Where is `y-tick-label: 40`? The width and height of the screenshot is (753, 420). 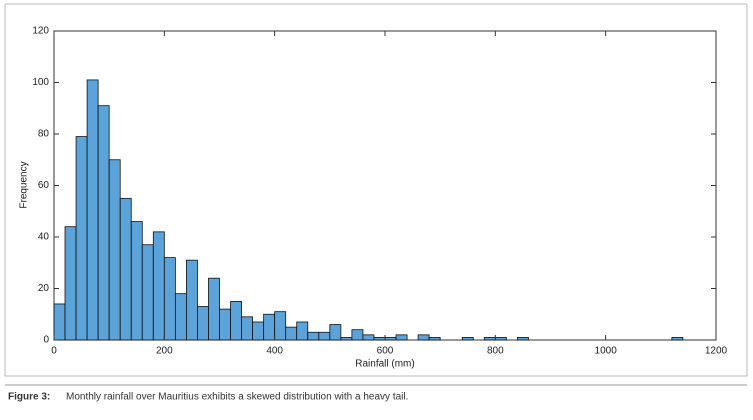 y-tick-label: 40 is located at coordinates (44, 237).